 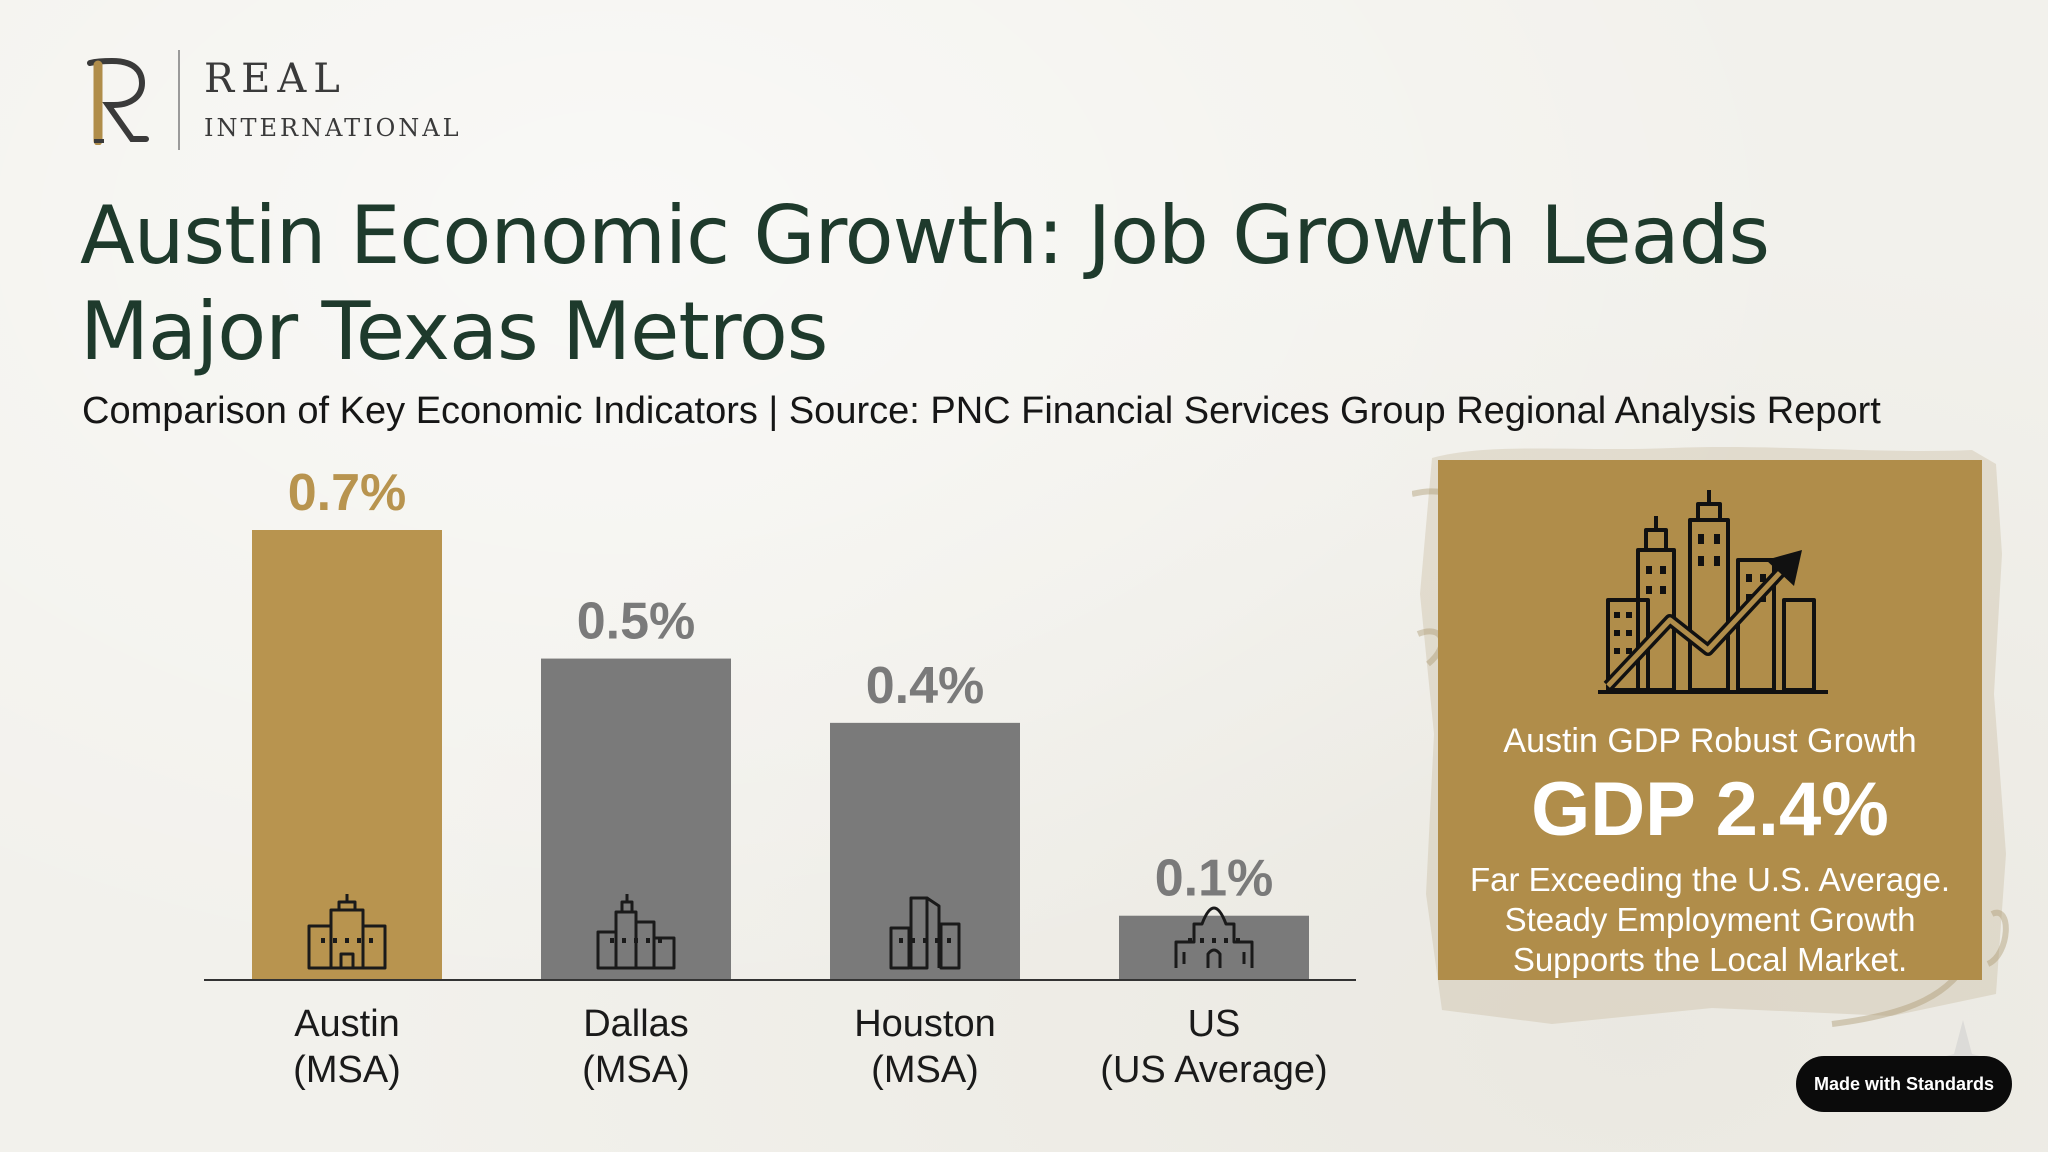 I want to click on office-building-icon, so click(x=347, y=932).